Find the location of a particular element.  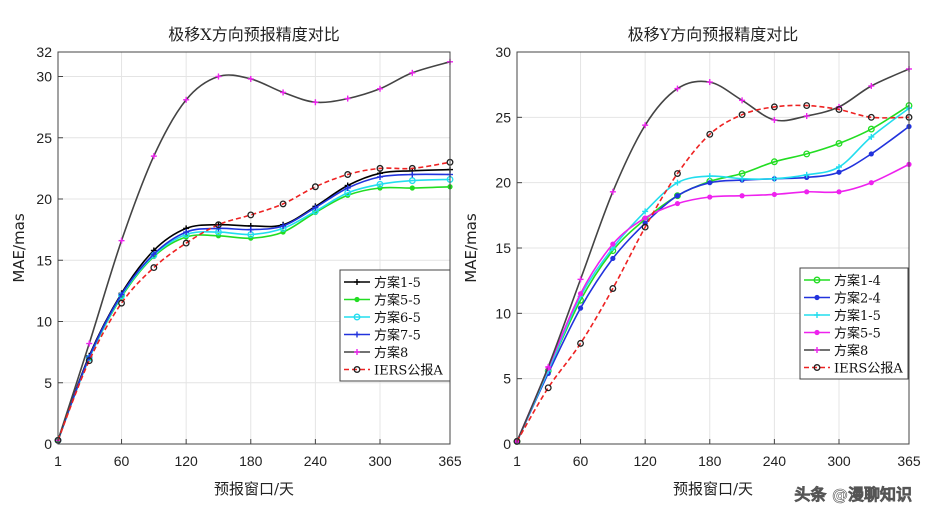

legend-label: 方案1-4 is located at coordinates (857, 281).